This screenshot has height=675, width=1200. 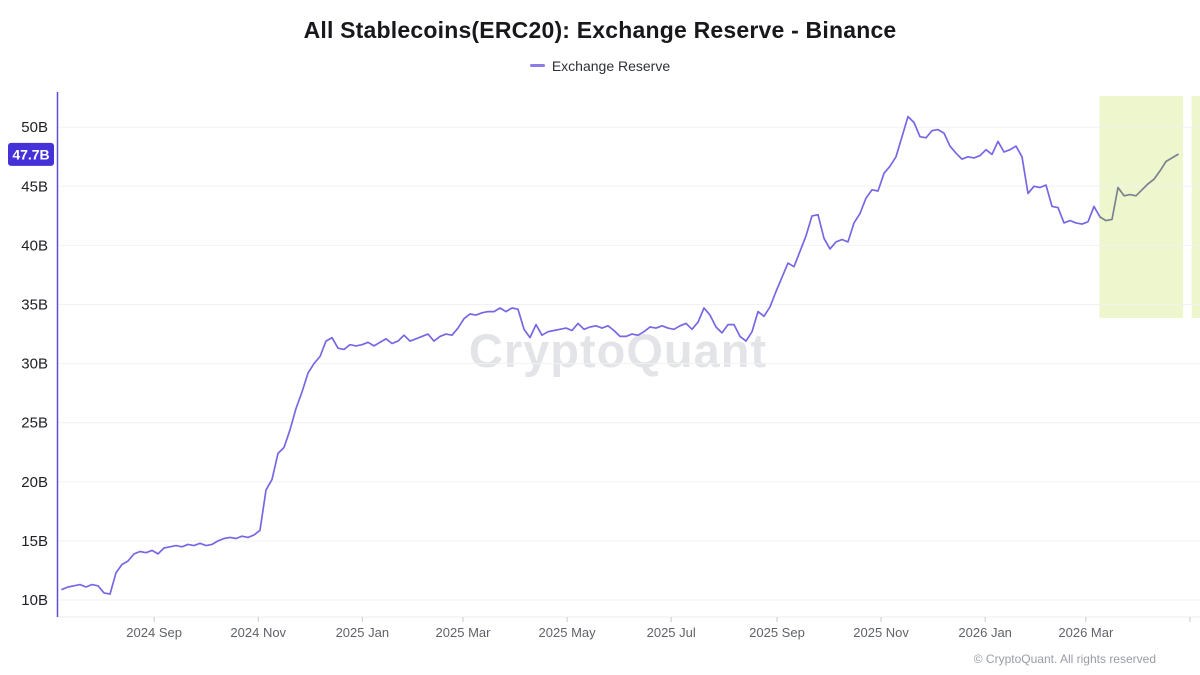 I want to click on current-value-badge, so click(x=31, y=154).